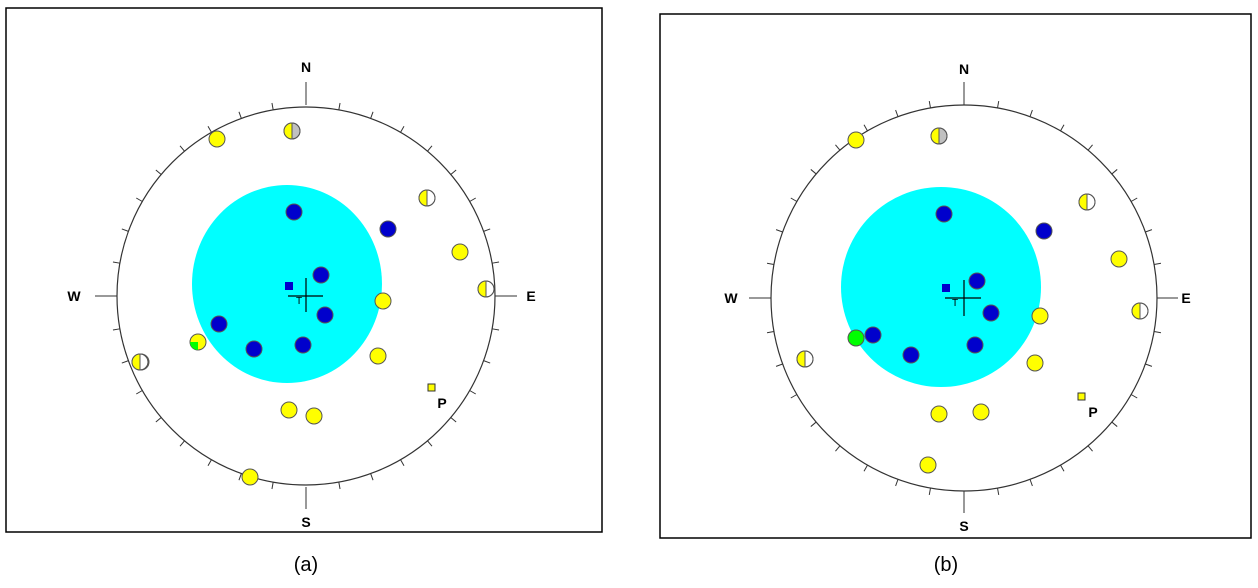 The height and width of the screenshot is (588, 1258). I want to click on caption-b: (b), so click(946, 565).